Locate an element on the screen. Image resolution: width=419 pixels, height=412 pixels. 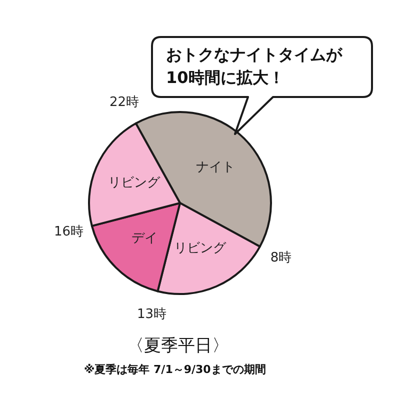
slice-label: ナイト is located at coordinates (215, 167).